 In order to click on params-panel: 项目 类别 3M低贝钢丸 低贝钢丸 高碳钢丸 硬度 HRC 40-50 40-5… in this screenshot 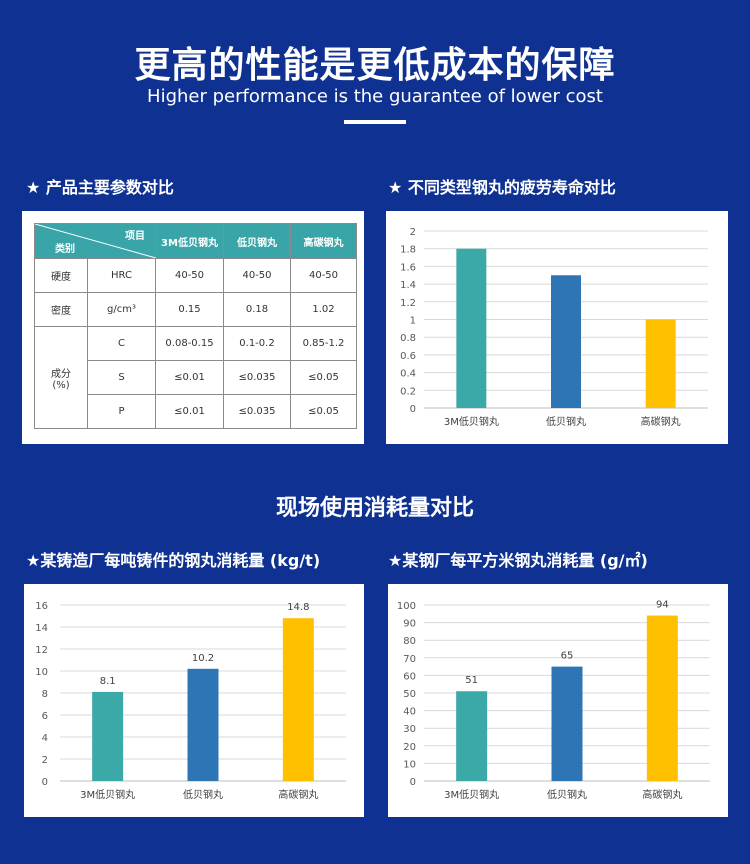, I will do `click(193, 327)`.